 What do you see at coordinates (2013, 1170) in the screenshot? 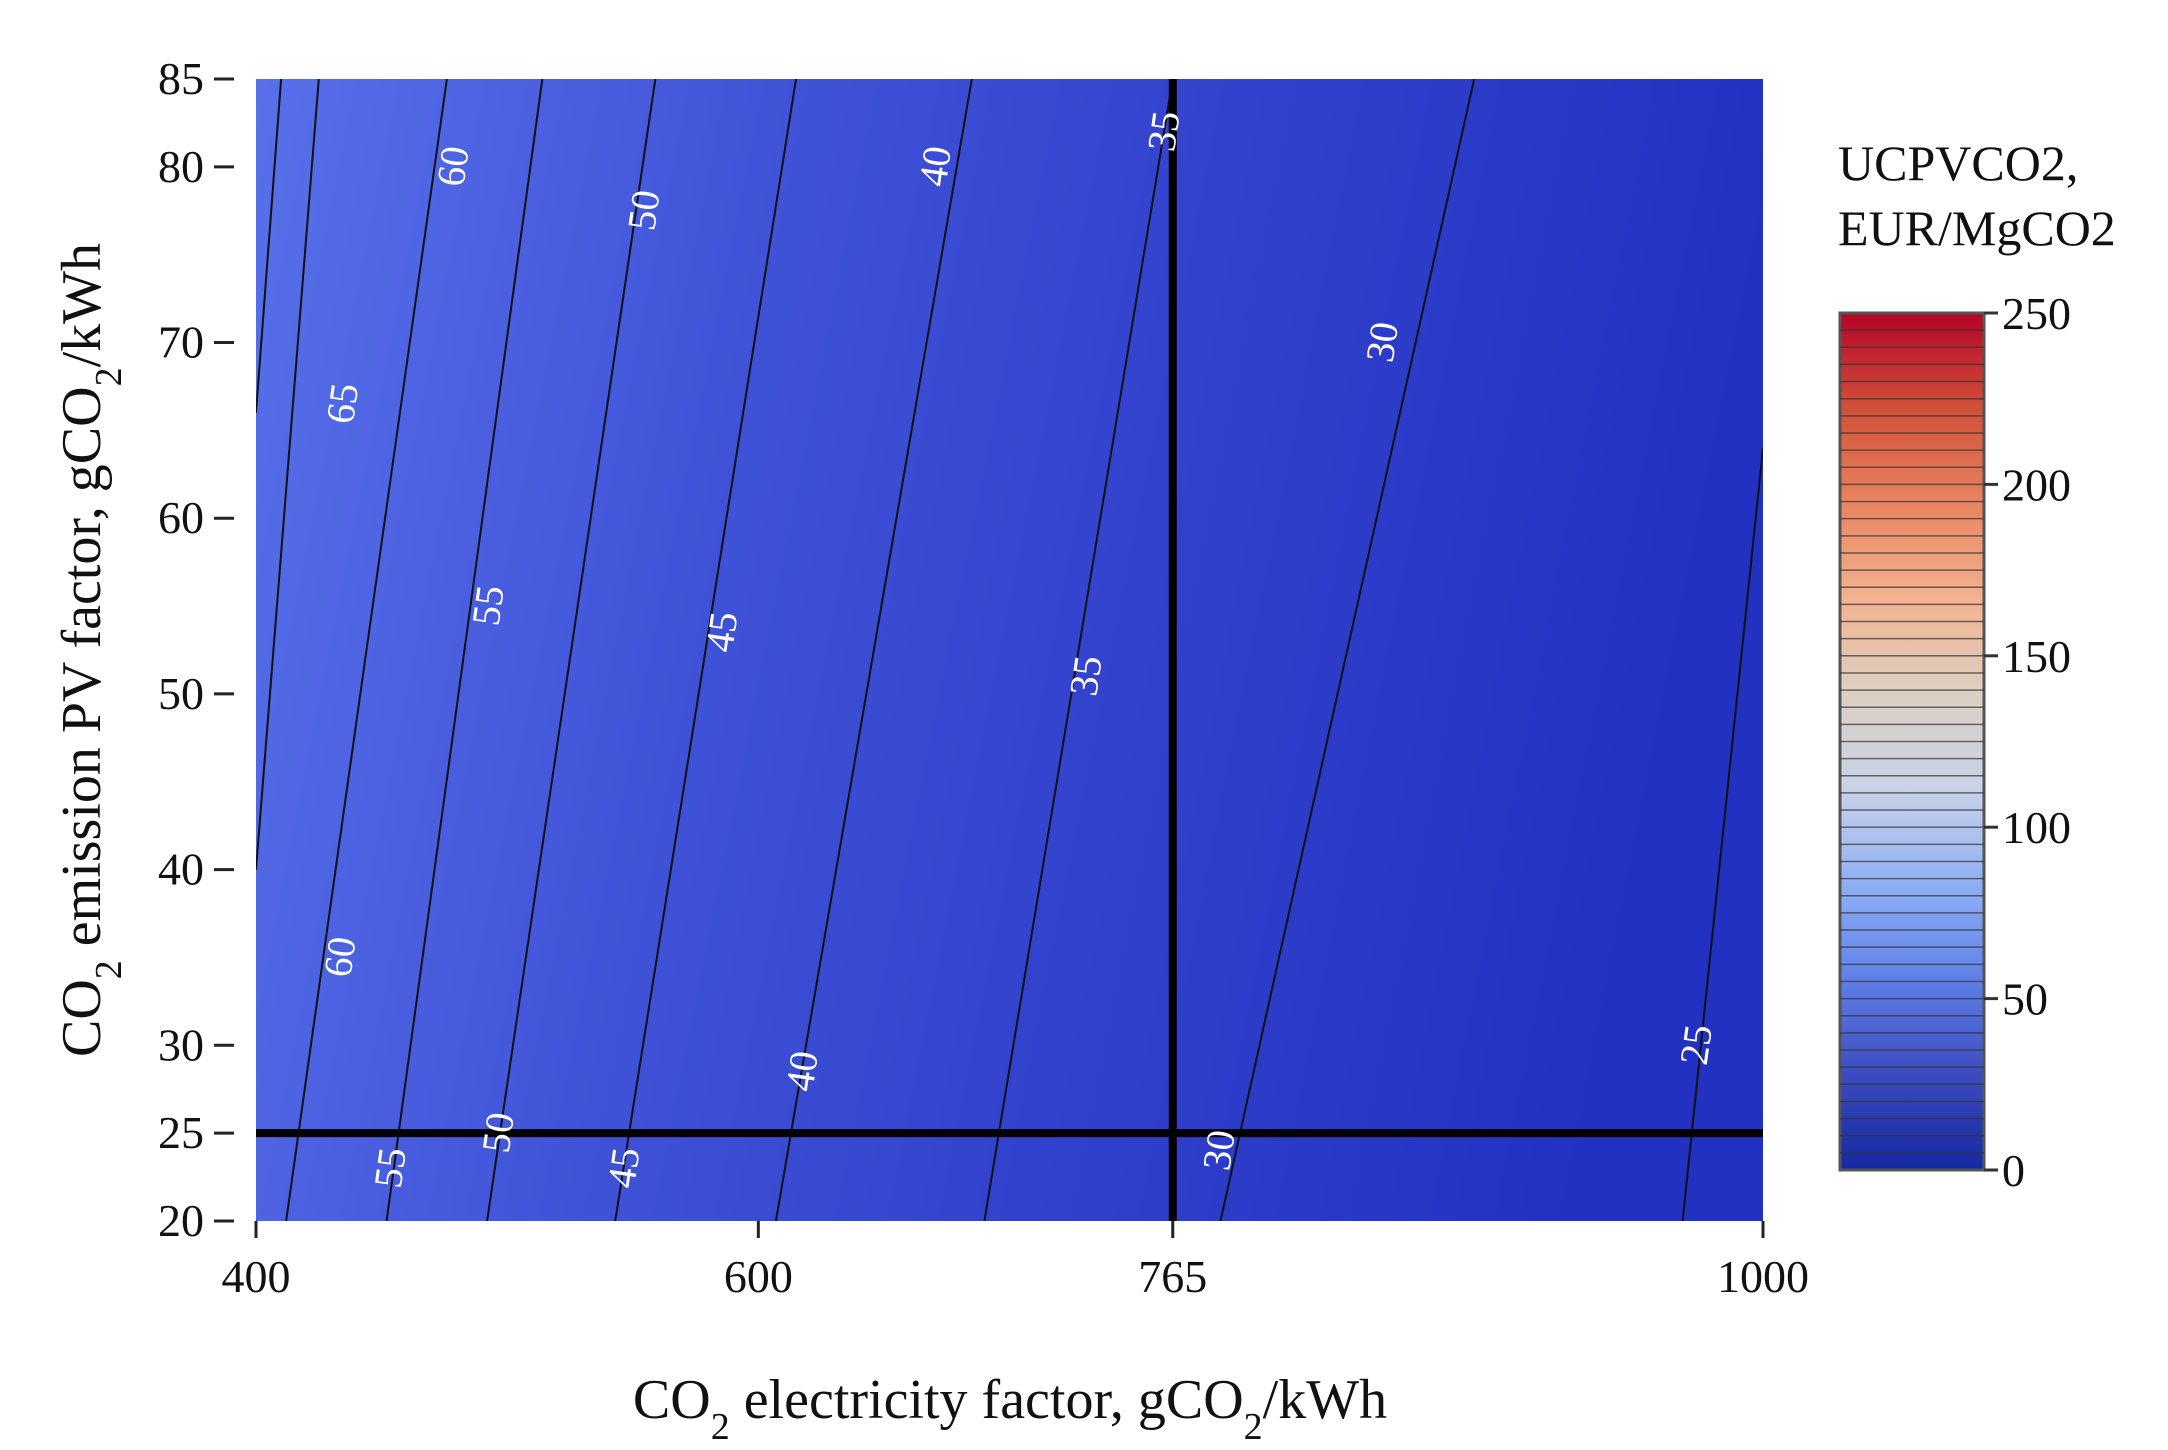
I see `colorbar-tick-label: 0` at bounding box center [2013, 1170].